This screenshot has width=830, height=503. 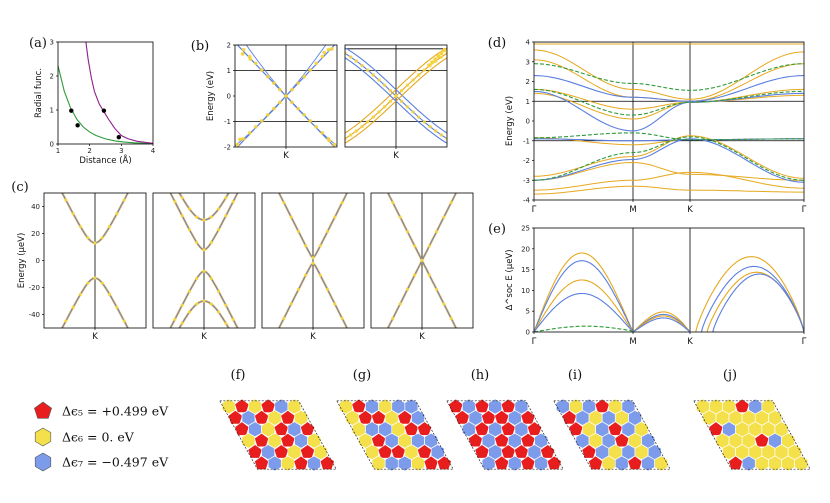 I want to click on lattice-h: (h), so click(x=505, y=420).